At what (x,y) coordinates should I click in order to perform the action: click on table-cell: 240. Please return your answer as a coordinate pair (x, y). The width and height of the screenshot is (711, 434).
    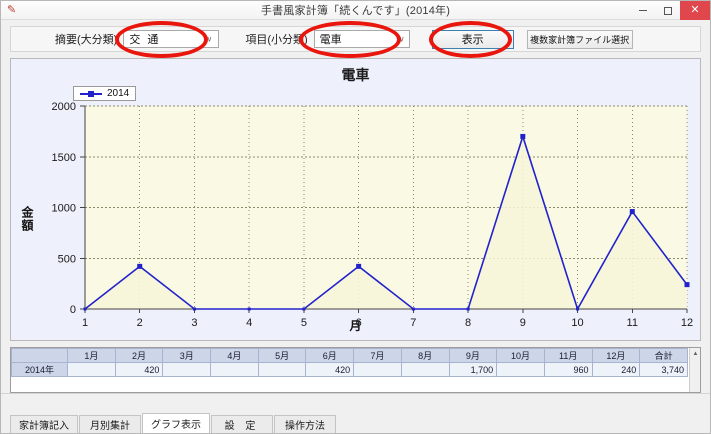
    Looking at the image, I should click on (616, 369).